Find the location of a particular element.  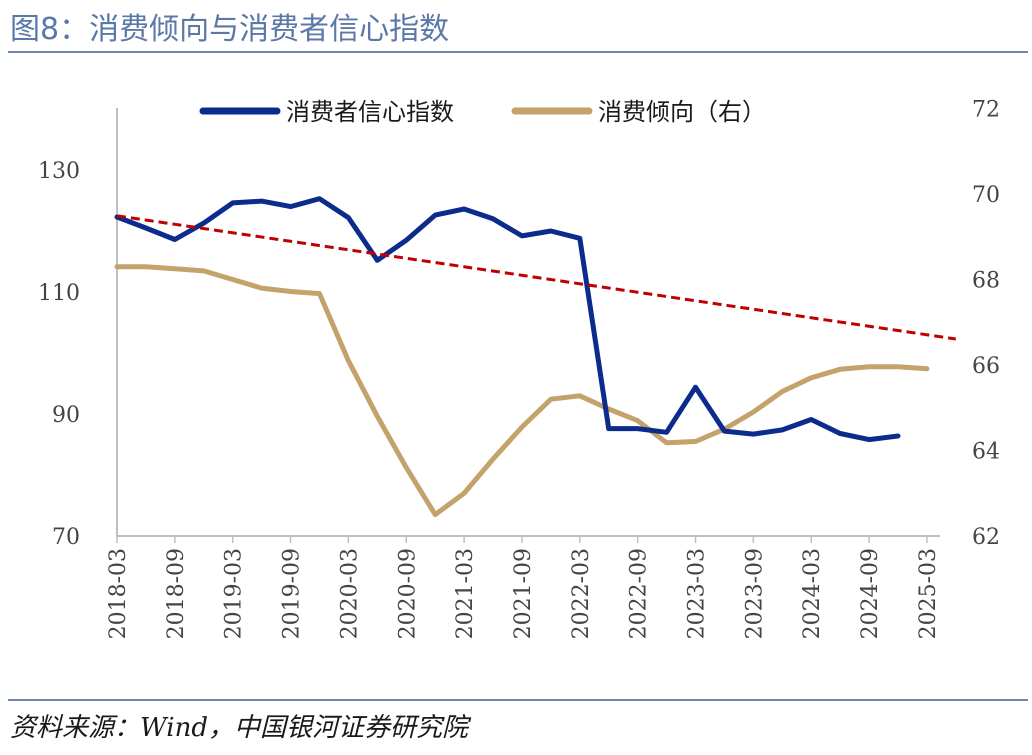

x-tick-label: 2023-03 is located at coordinates (697, 593).